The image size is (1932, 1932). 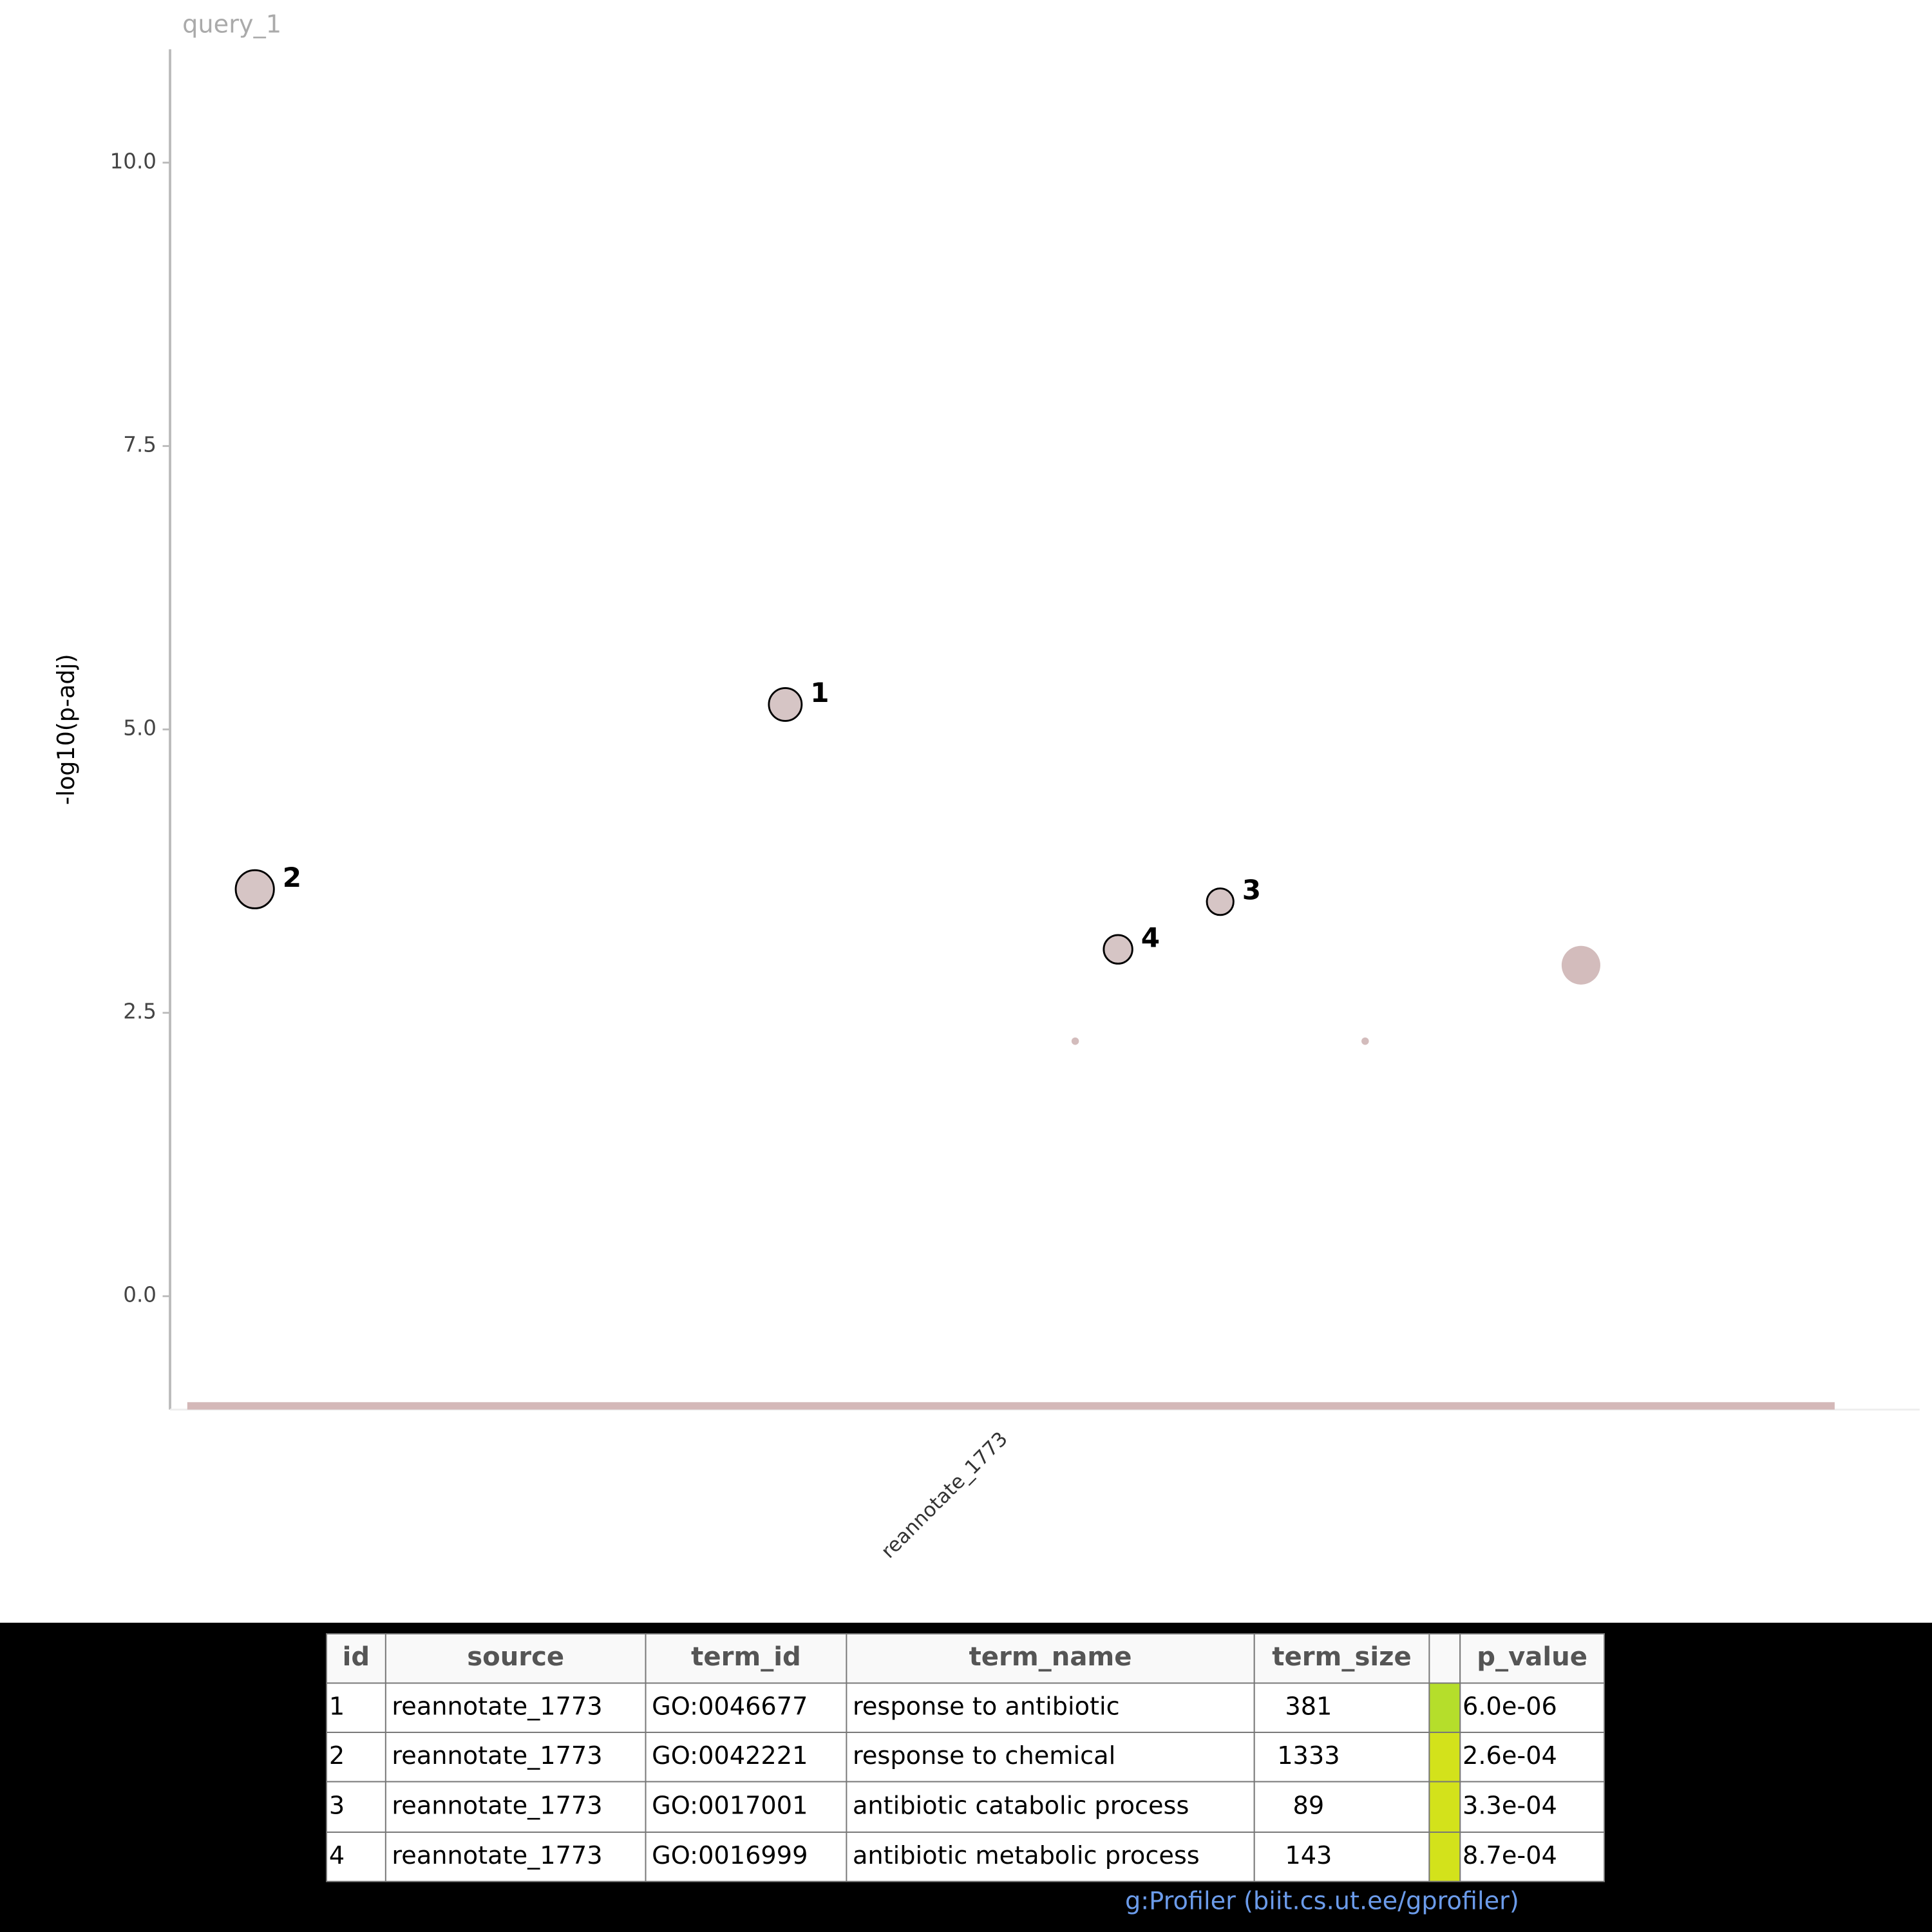 What do you see at coordinates (337, 1805) in the screenshot?
I see `cell-text: 3` at bounding box center [337, 1805].